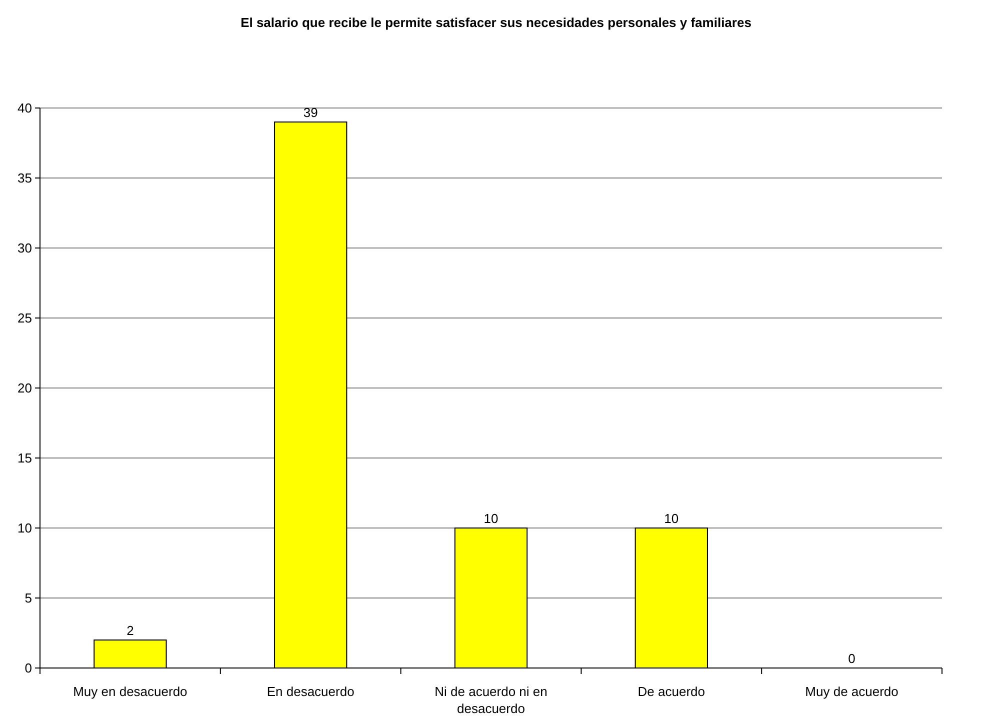 The height and width of the screenshot is (720, 992). What do you see at coordinates (25, 318) in the screenshot?
I see `y-tick-label: 25` at bounding box center [25, 318].